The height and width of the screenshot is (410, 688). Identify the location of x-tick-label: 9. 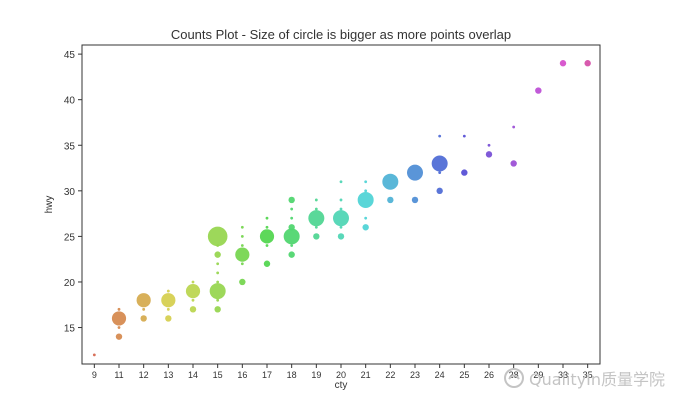
(94, 375).